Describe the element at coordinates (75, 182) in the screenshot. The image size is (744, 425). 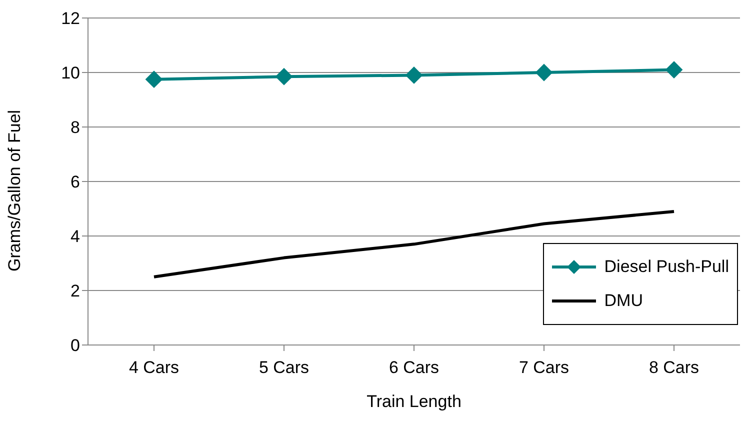
I see `y-tick-label: 6` at that location.